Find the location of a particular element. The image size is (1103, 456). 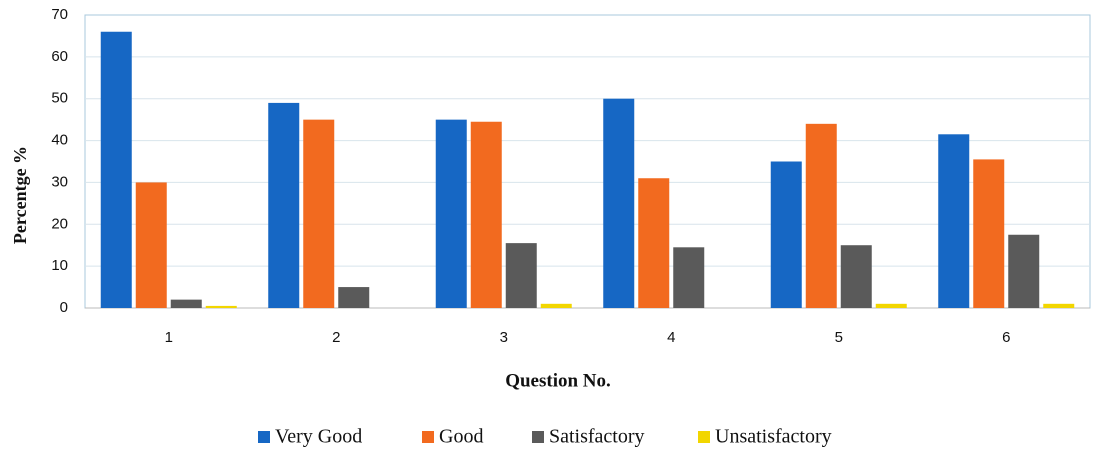

x-tick-label: 4 is located at coordinates (671, 337).